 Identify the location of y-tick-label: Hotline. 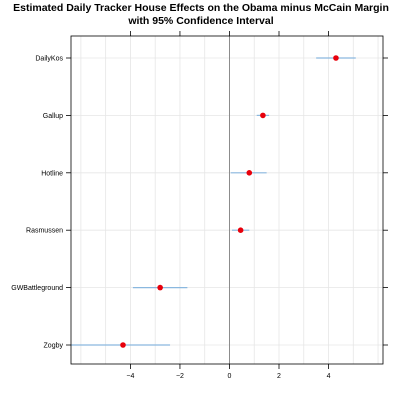
(52, 173).